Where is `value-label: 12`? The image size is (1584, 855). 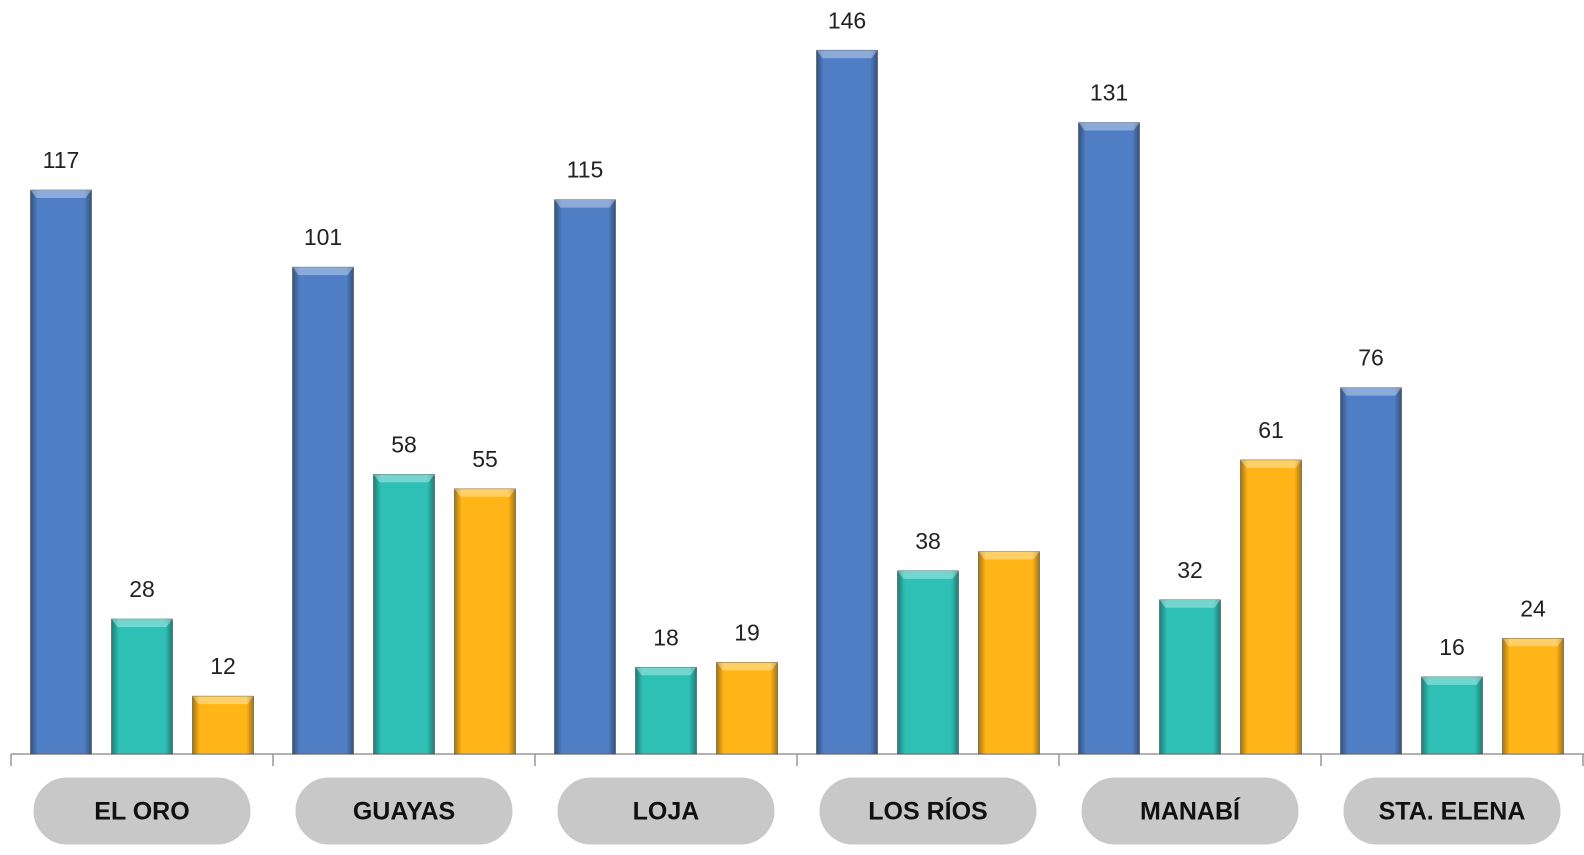
value-label: 12 is located at coordinates (223, 666).